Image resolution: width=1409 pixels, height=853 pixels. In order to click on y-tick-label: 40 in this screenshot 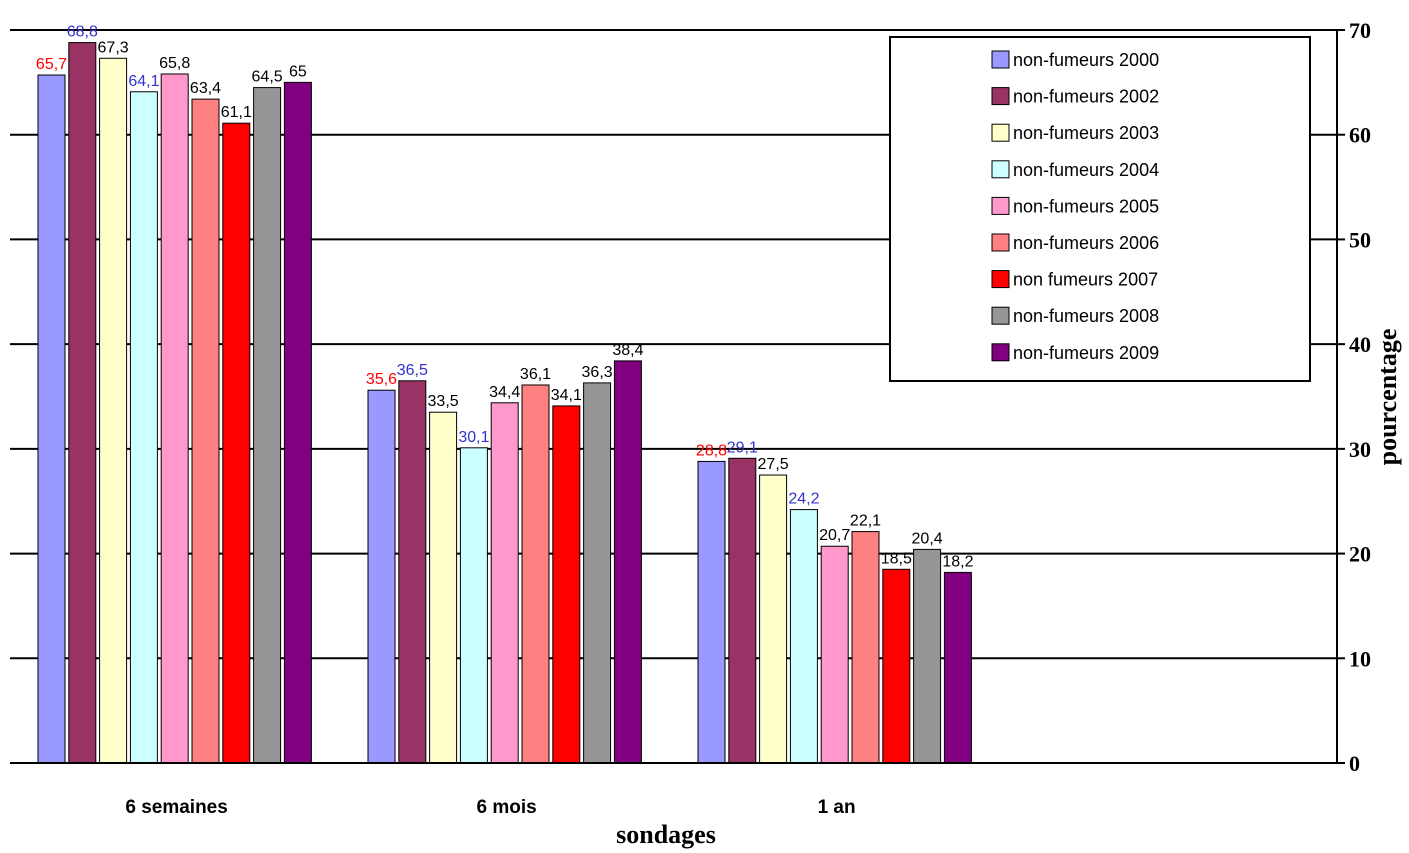, I will do `click(1360, 344)`.